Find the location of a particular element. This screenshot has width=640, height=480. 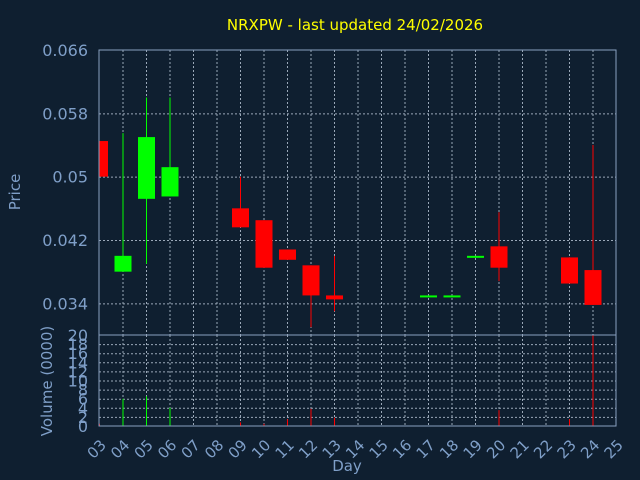

x-tick-label: 20 is located at coordinates (496, 449).